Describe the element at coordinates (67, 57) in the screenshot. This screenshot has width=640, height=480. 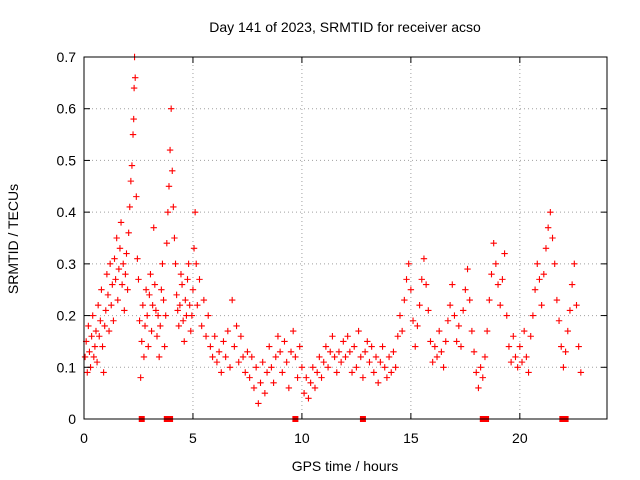
I see `y-tick-label: 0.7` at that location.